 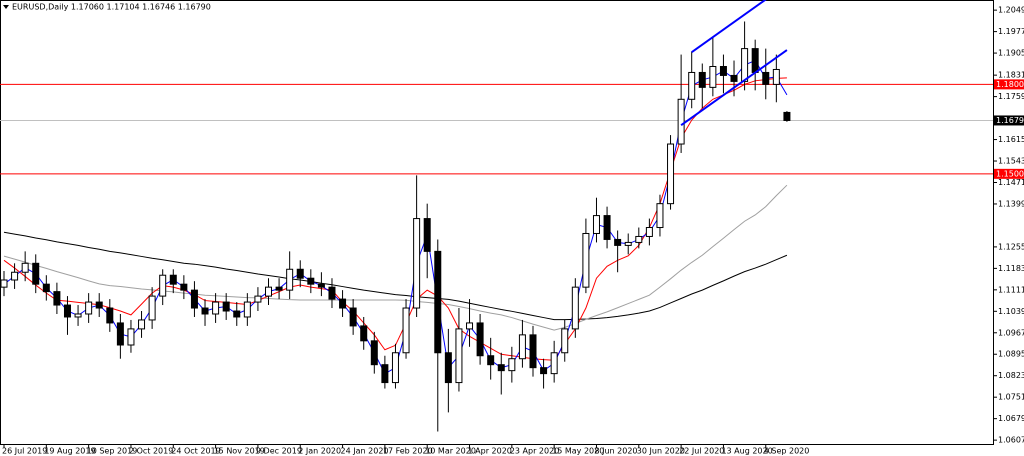 I want to click on x-tick-label: 17 Feb 2020, so click(x=408, y=451).